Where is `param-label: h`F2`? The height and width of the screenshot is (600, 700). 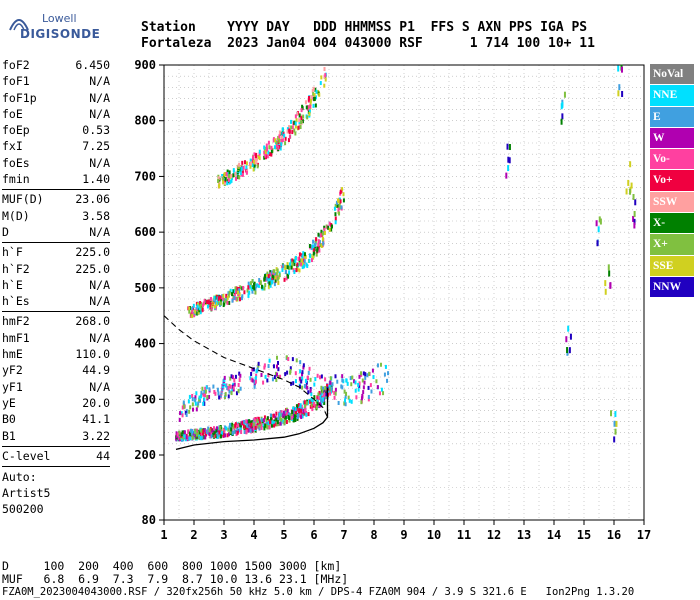
param-label: h`F2 is located at coordinates (16, 268).